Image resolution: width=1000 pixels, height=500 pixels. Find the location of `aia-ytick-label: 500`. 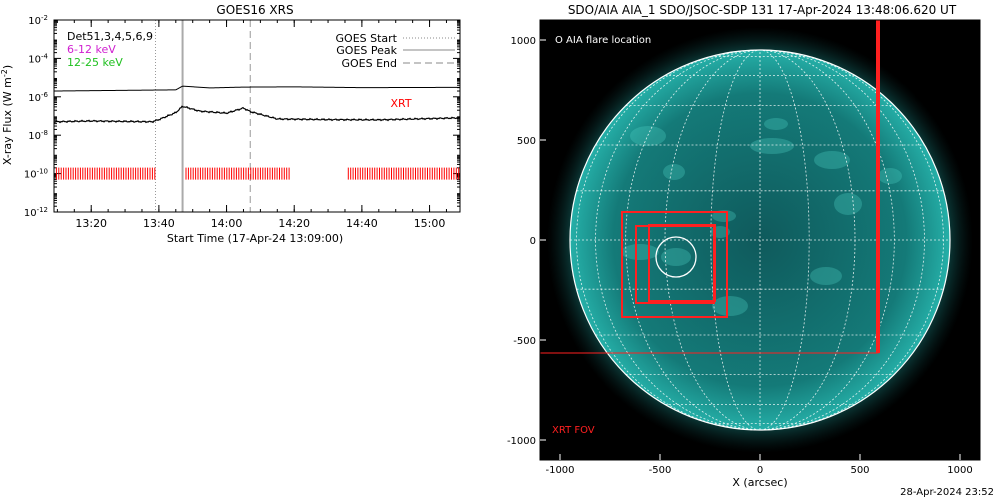

aia-ytick-label: 500 is located at coordinates (526, 141).